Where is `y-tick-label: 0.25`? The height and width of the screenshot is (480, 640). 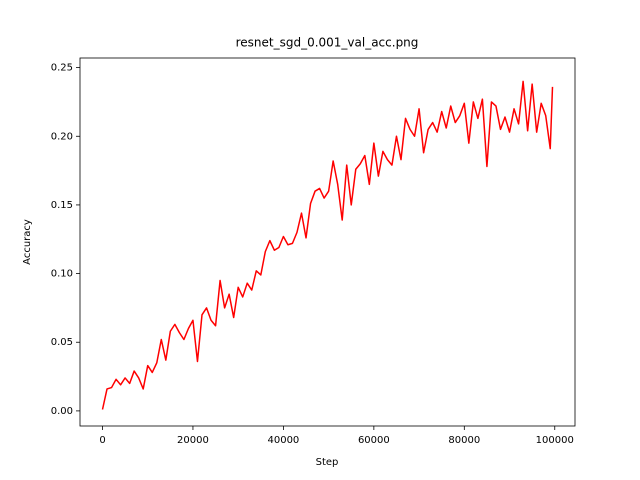 y-tick-label: 0.25 is located at coordinates (62, 68).